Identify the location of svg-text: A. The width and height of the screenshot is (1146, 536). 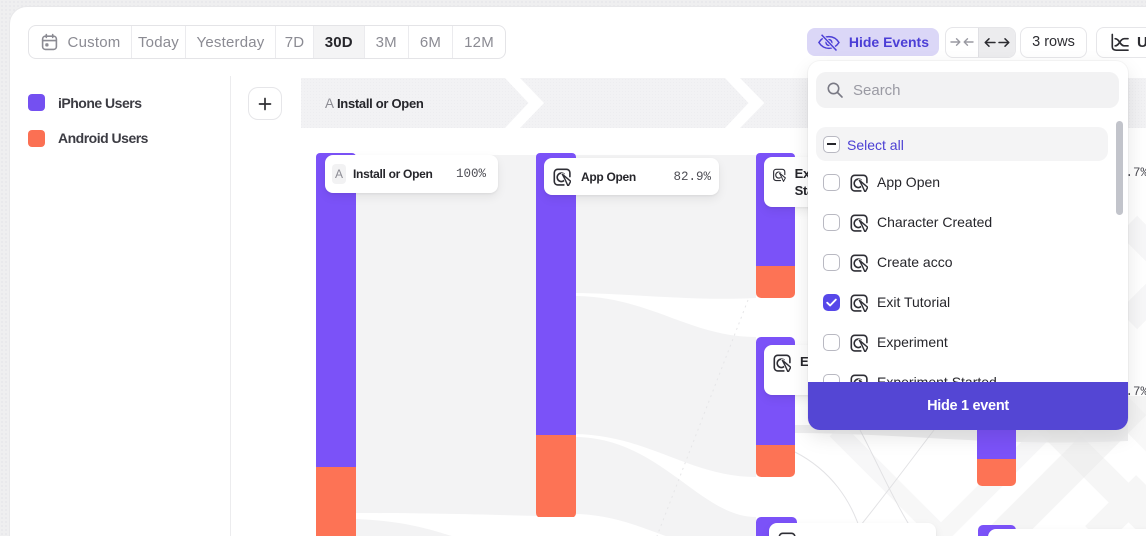
(329, 103).